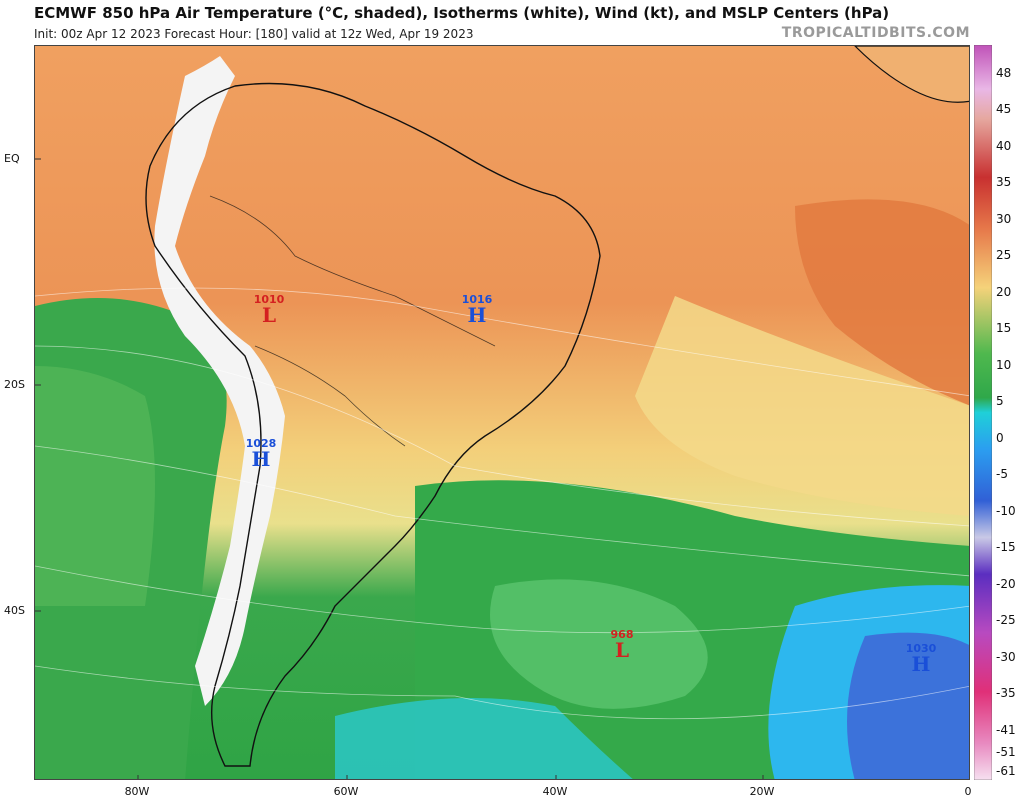 This screenshot has height=800, width=1024. I want to click on colorbar-label: -51, so click(1006, 752).